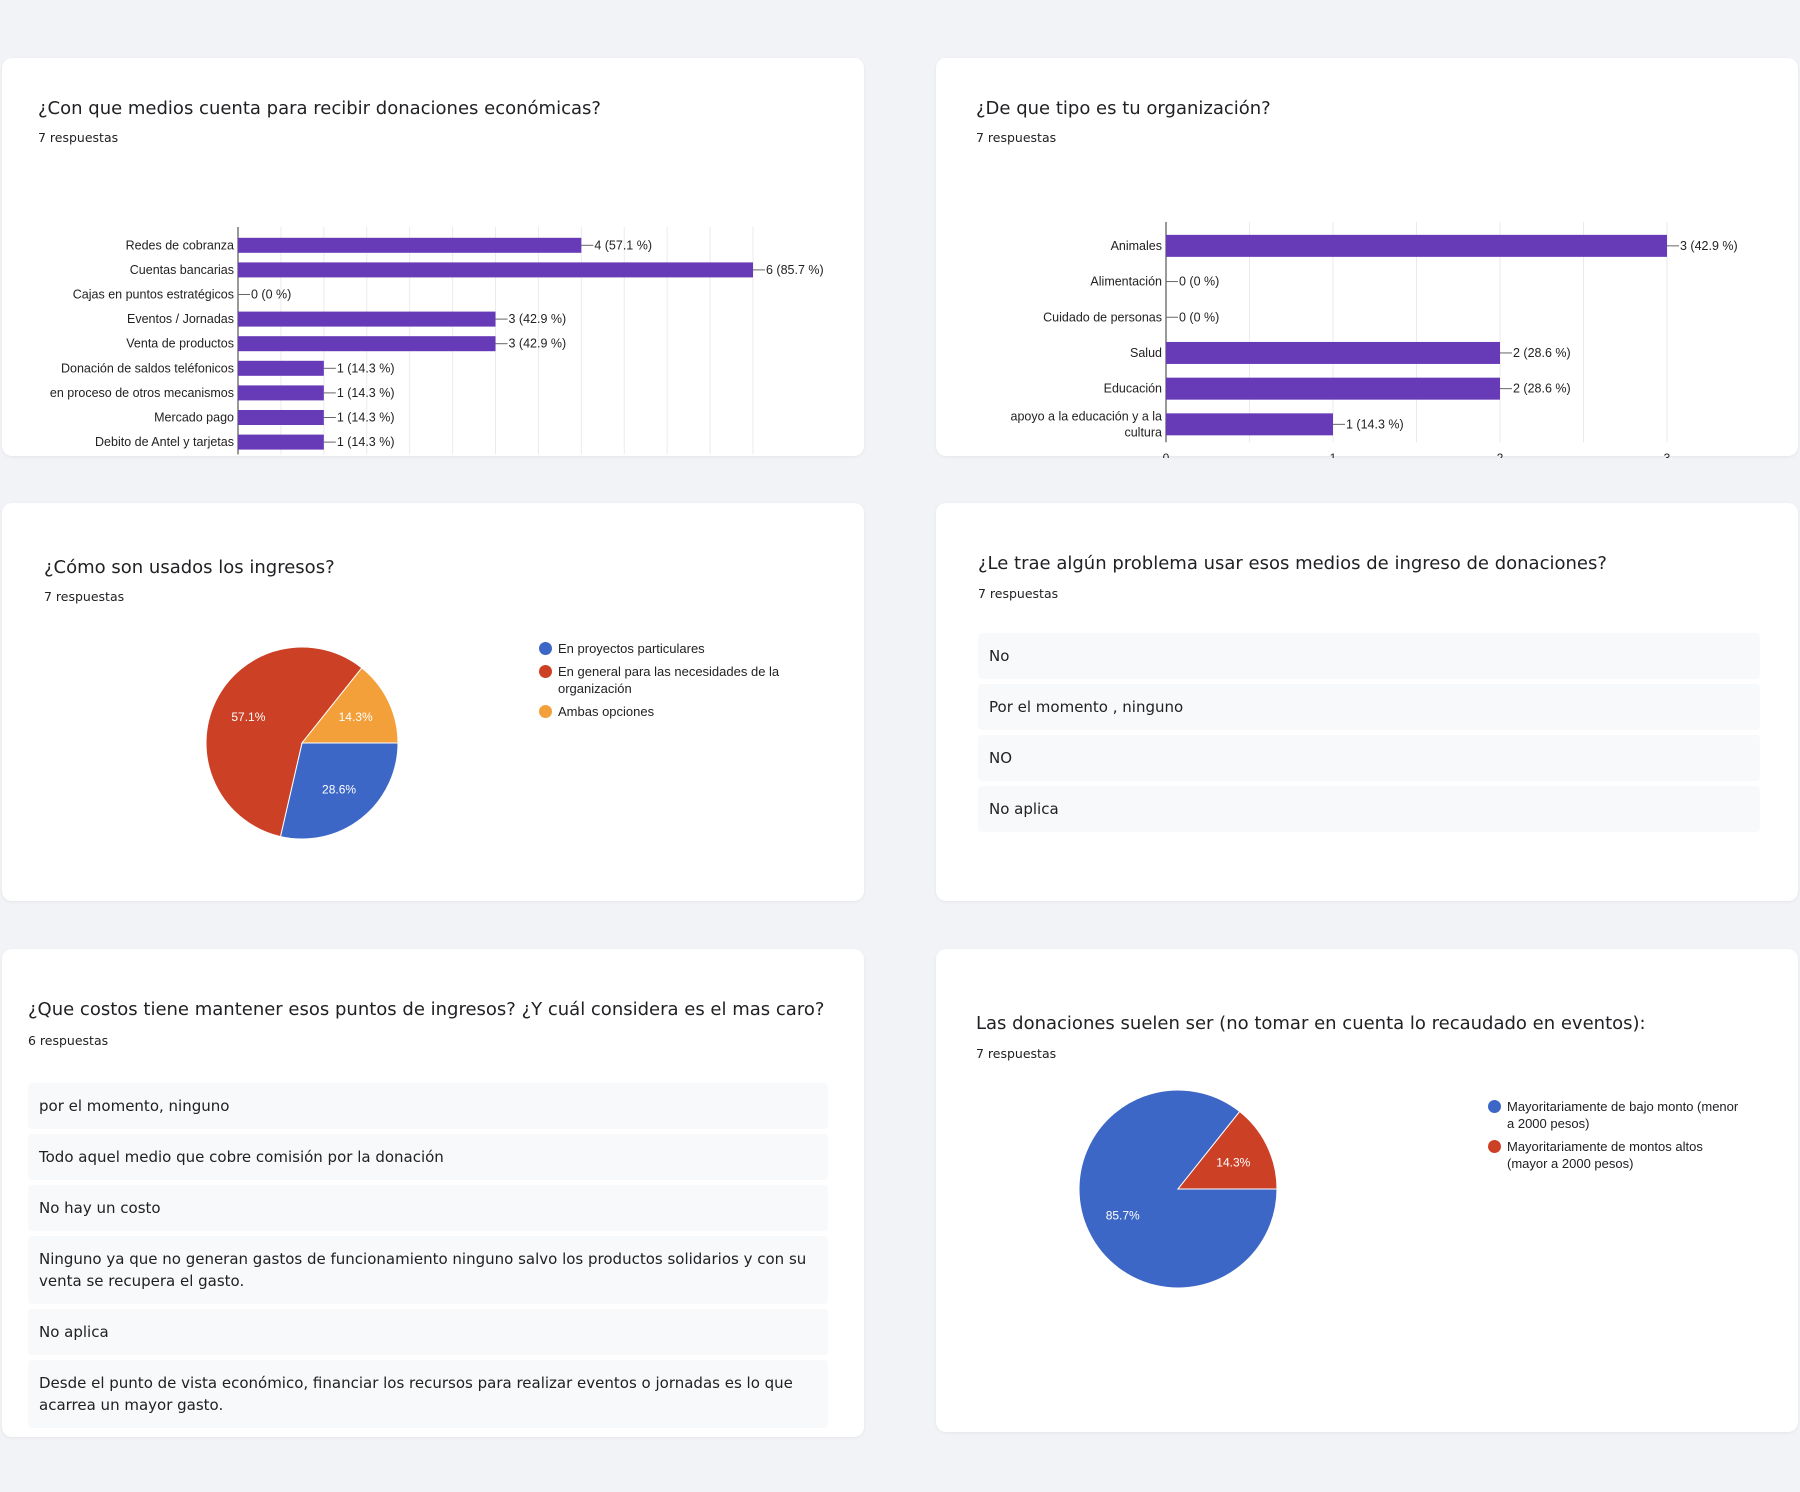 The image size is (1800, 1492). What do you see at coordinates (1369, 758) in the screenshot?
I see `answer-item: NO` at bounding box center [1369, 758].